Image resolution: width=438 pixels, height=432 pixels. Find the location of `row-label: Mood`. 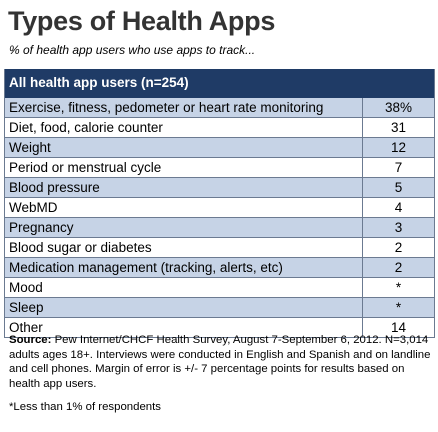

row-label: Mood is located at coordinates (184, 287).